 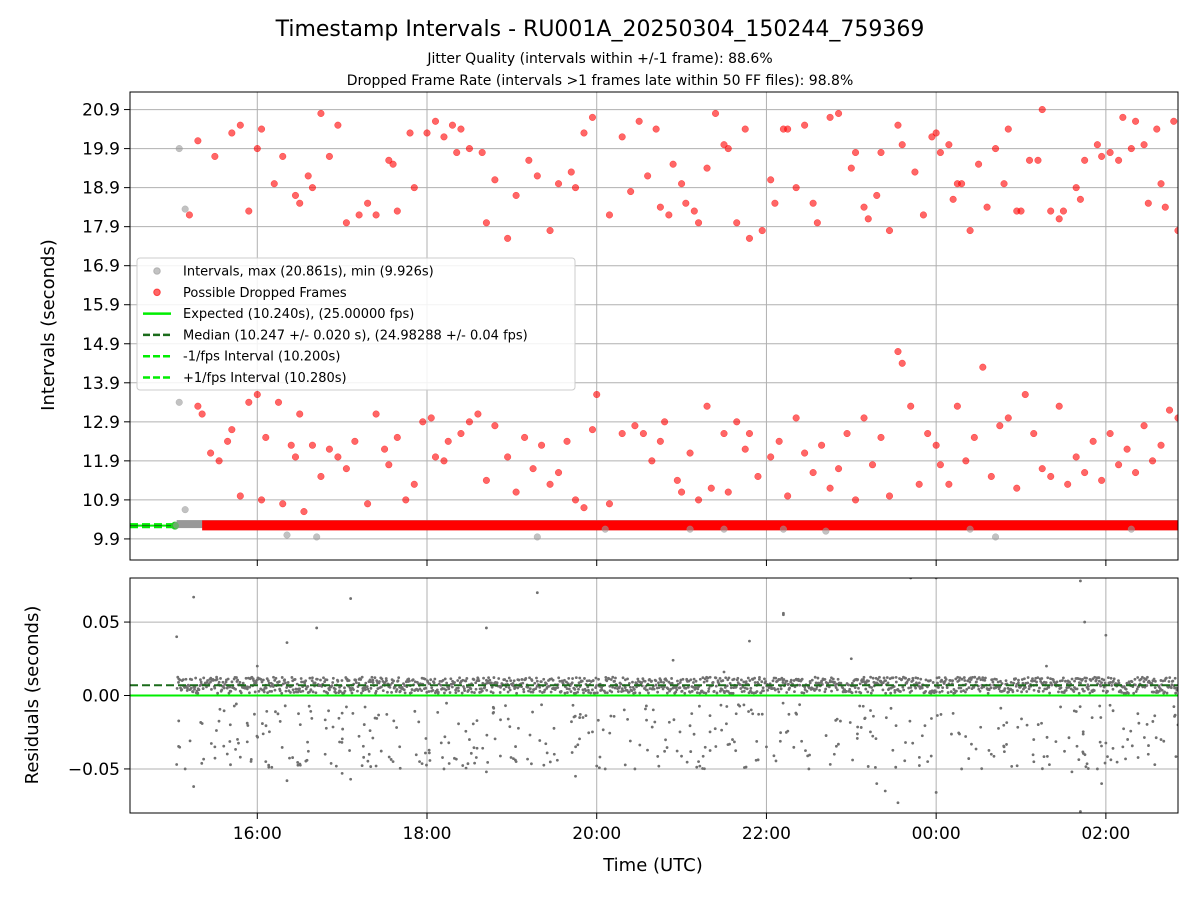 I want to click on x-axis-label: Time (UTC), so click(x=652, y=865).